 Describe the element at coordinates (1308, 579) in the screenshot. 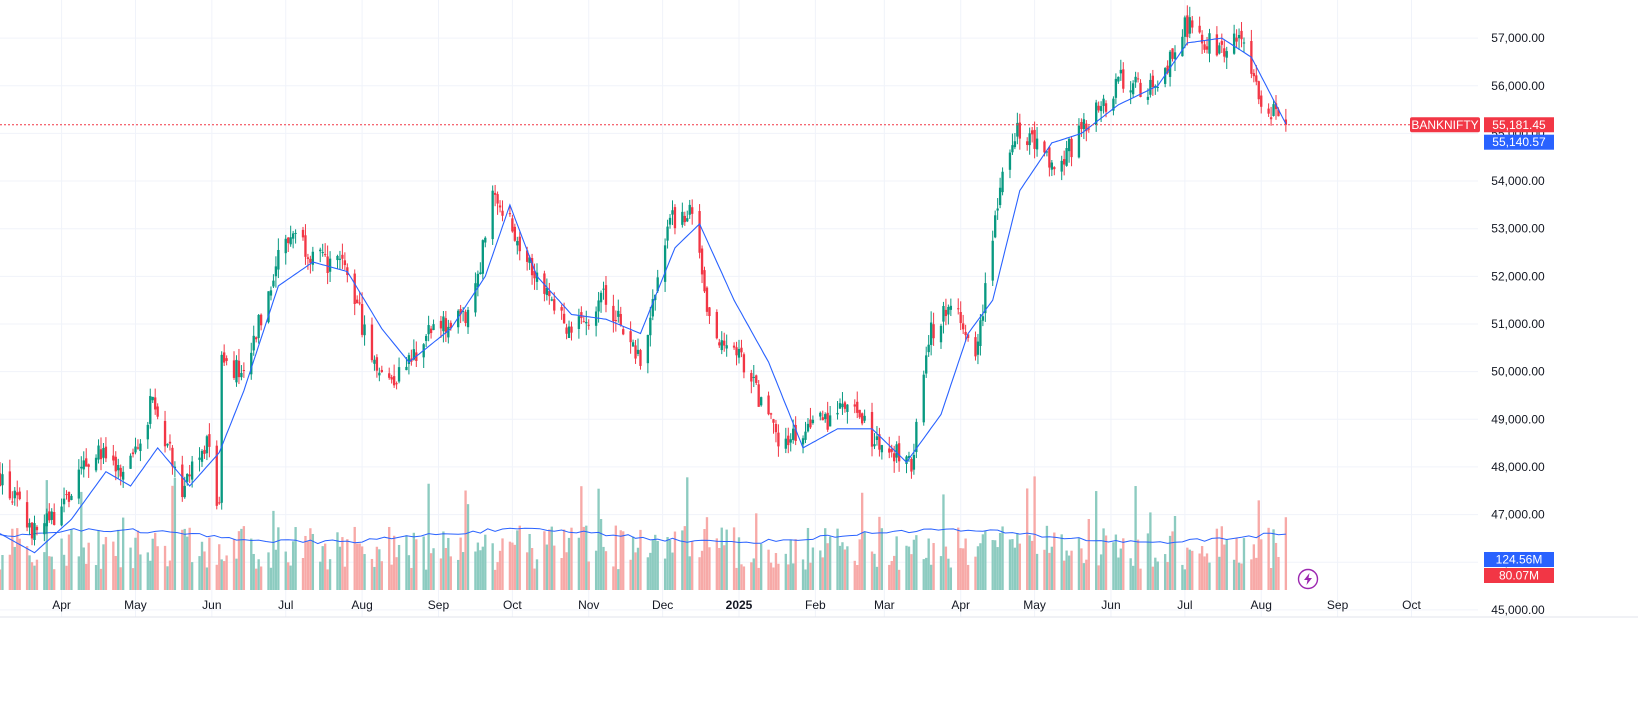

I see `lightning-icon` at that location.